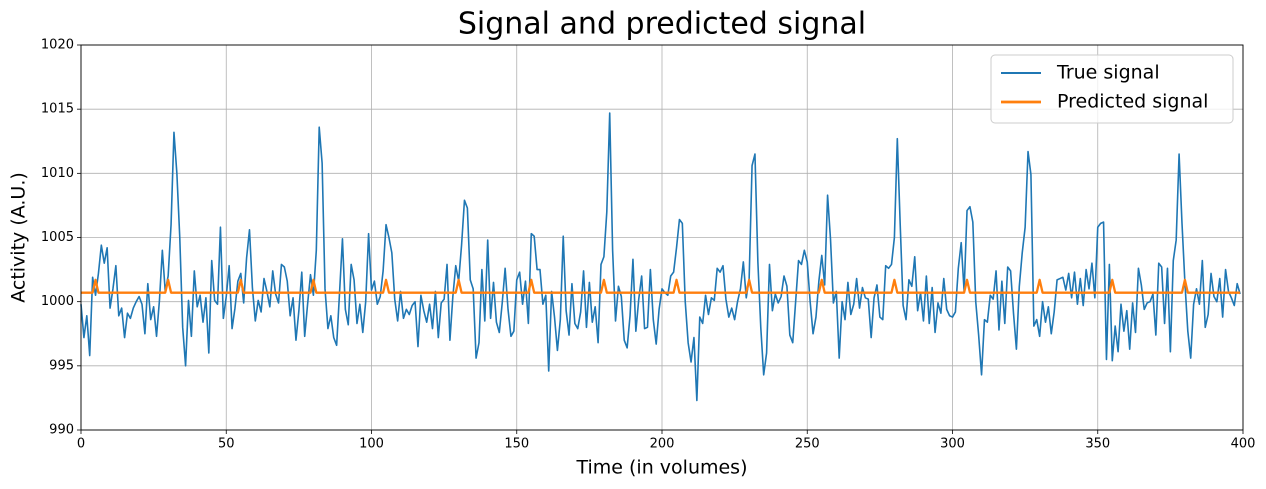 Image resolution: width=1266 pixels, height=489 pixels. What do you see at coordinates (57, 173) in the screenshot?
I see `y-tick-label: 1010` at bounding box center [57, 173].